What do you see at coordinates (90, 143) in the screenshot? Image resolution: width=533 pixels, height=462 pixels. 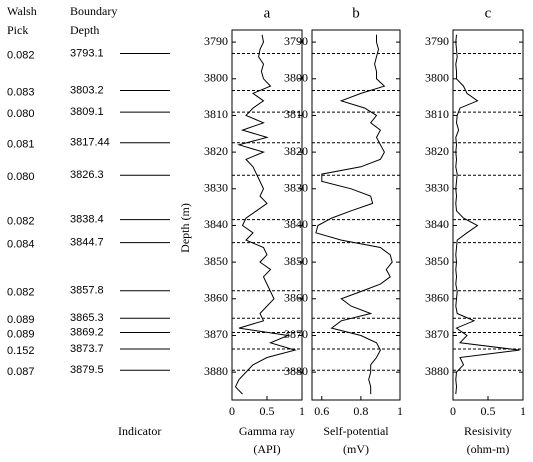 I see `boundary-depth: 3817.44` at bounding box center [90, 143].